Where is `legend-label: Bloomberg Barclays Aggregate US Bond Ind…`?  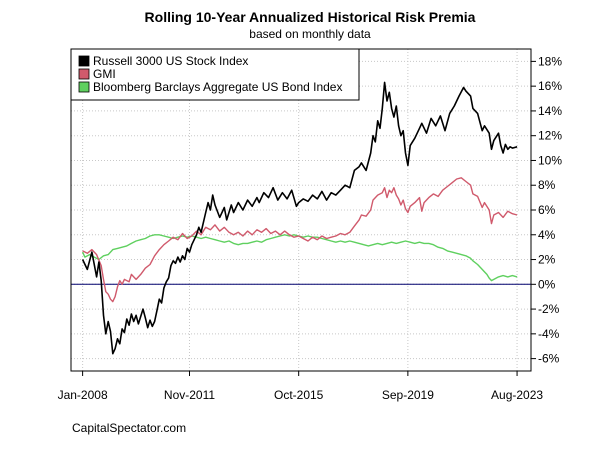 legend-label: Bloomberg Barclays Aggregate US Bond Ind… is located at coordinates (217, 87).